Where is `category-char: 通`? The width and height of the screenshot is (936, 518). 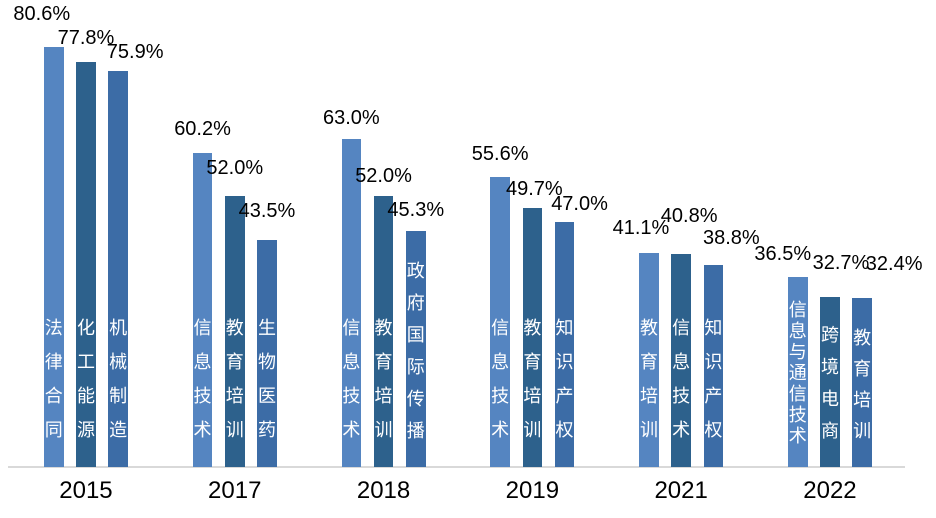
category-char: 通 is located at coordinates (797, 372).